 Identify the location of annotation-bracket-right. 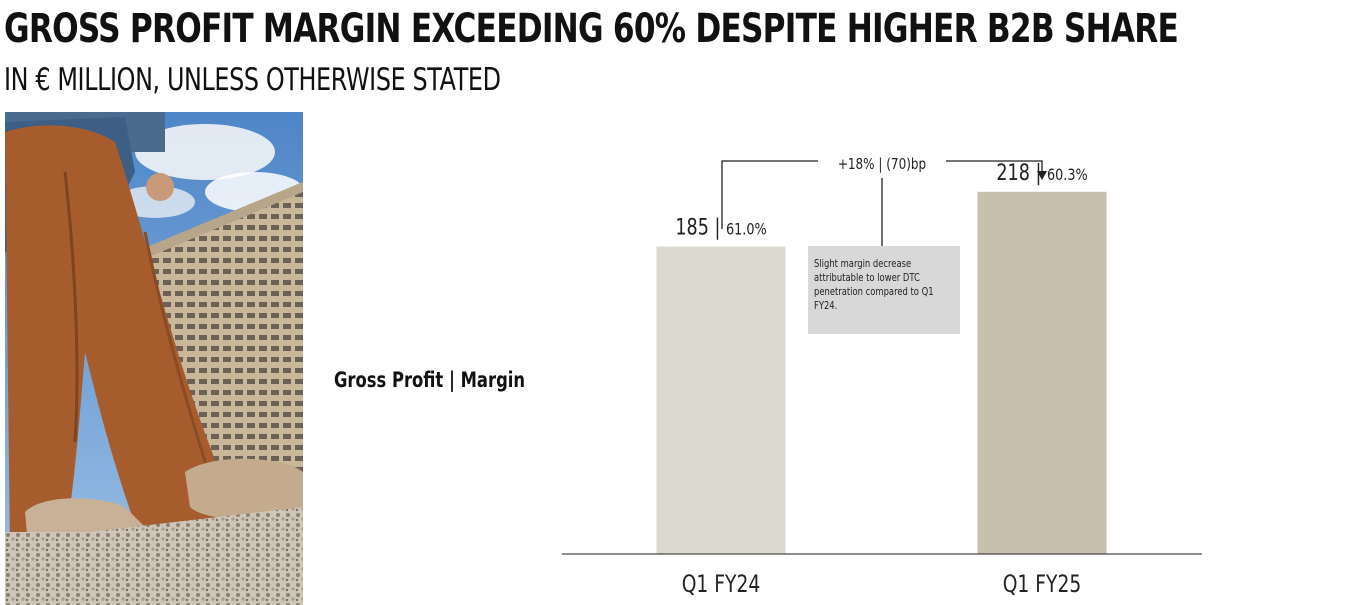
(994, 166).